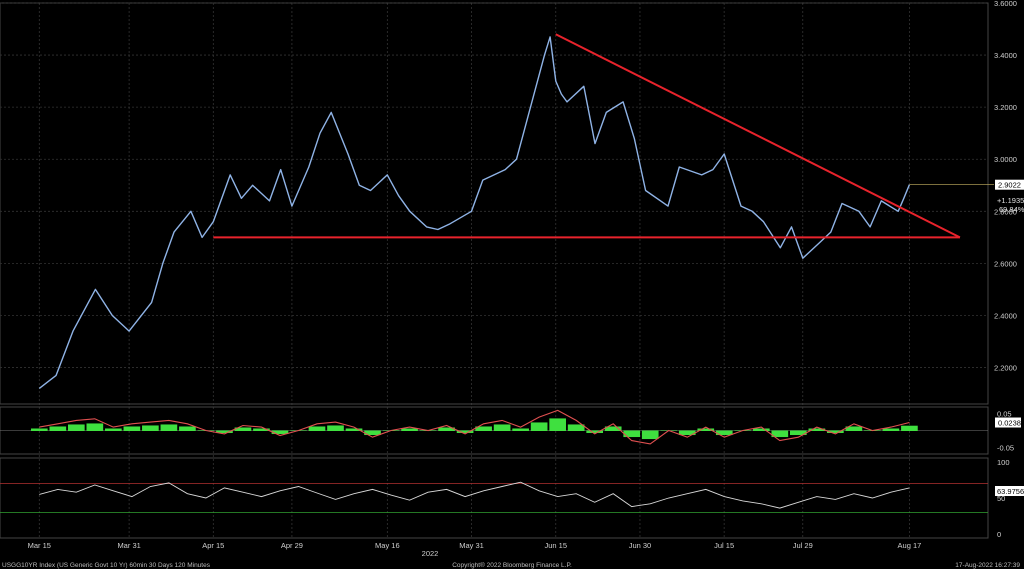  Describe the element at coordinates (724, 545) in the screenshot. I see `x-tick-label: Jul 15` at that location.